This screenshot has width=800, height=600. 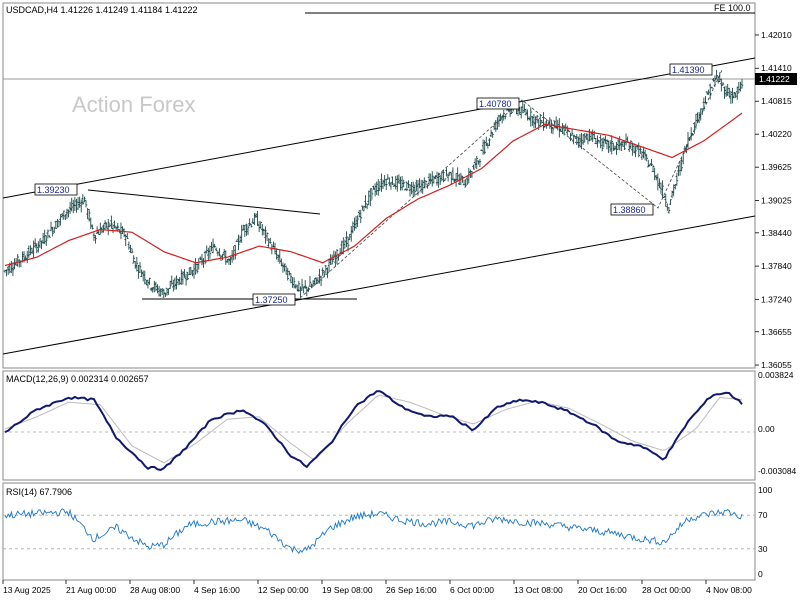 I want to click on rsi-tick-label: 70, so click(x=763, y=515).